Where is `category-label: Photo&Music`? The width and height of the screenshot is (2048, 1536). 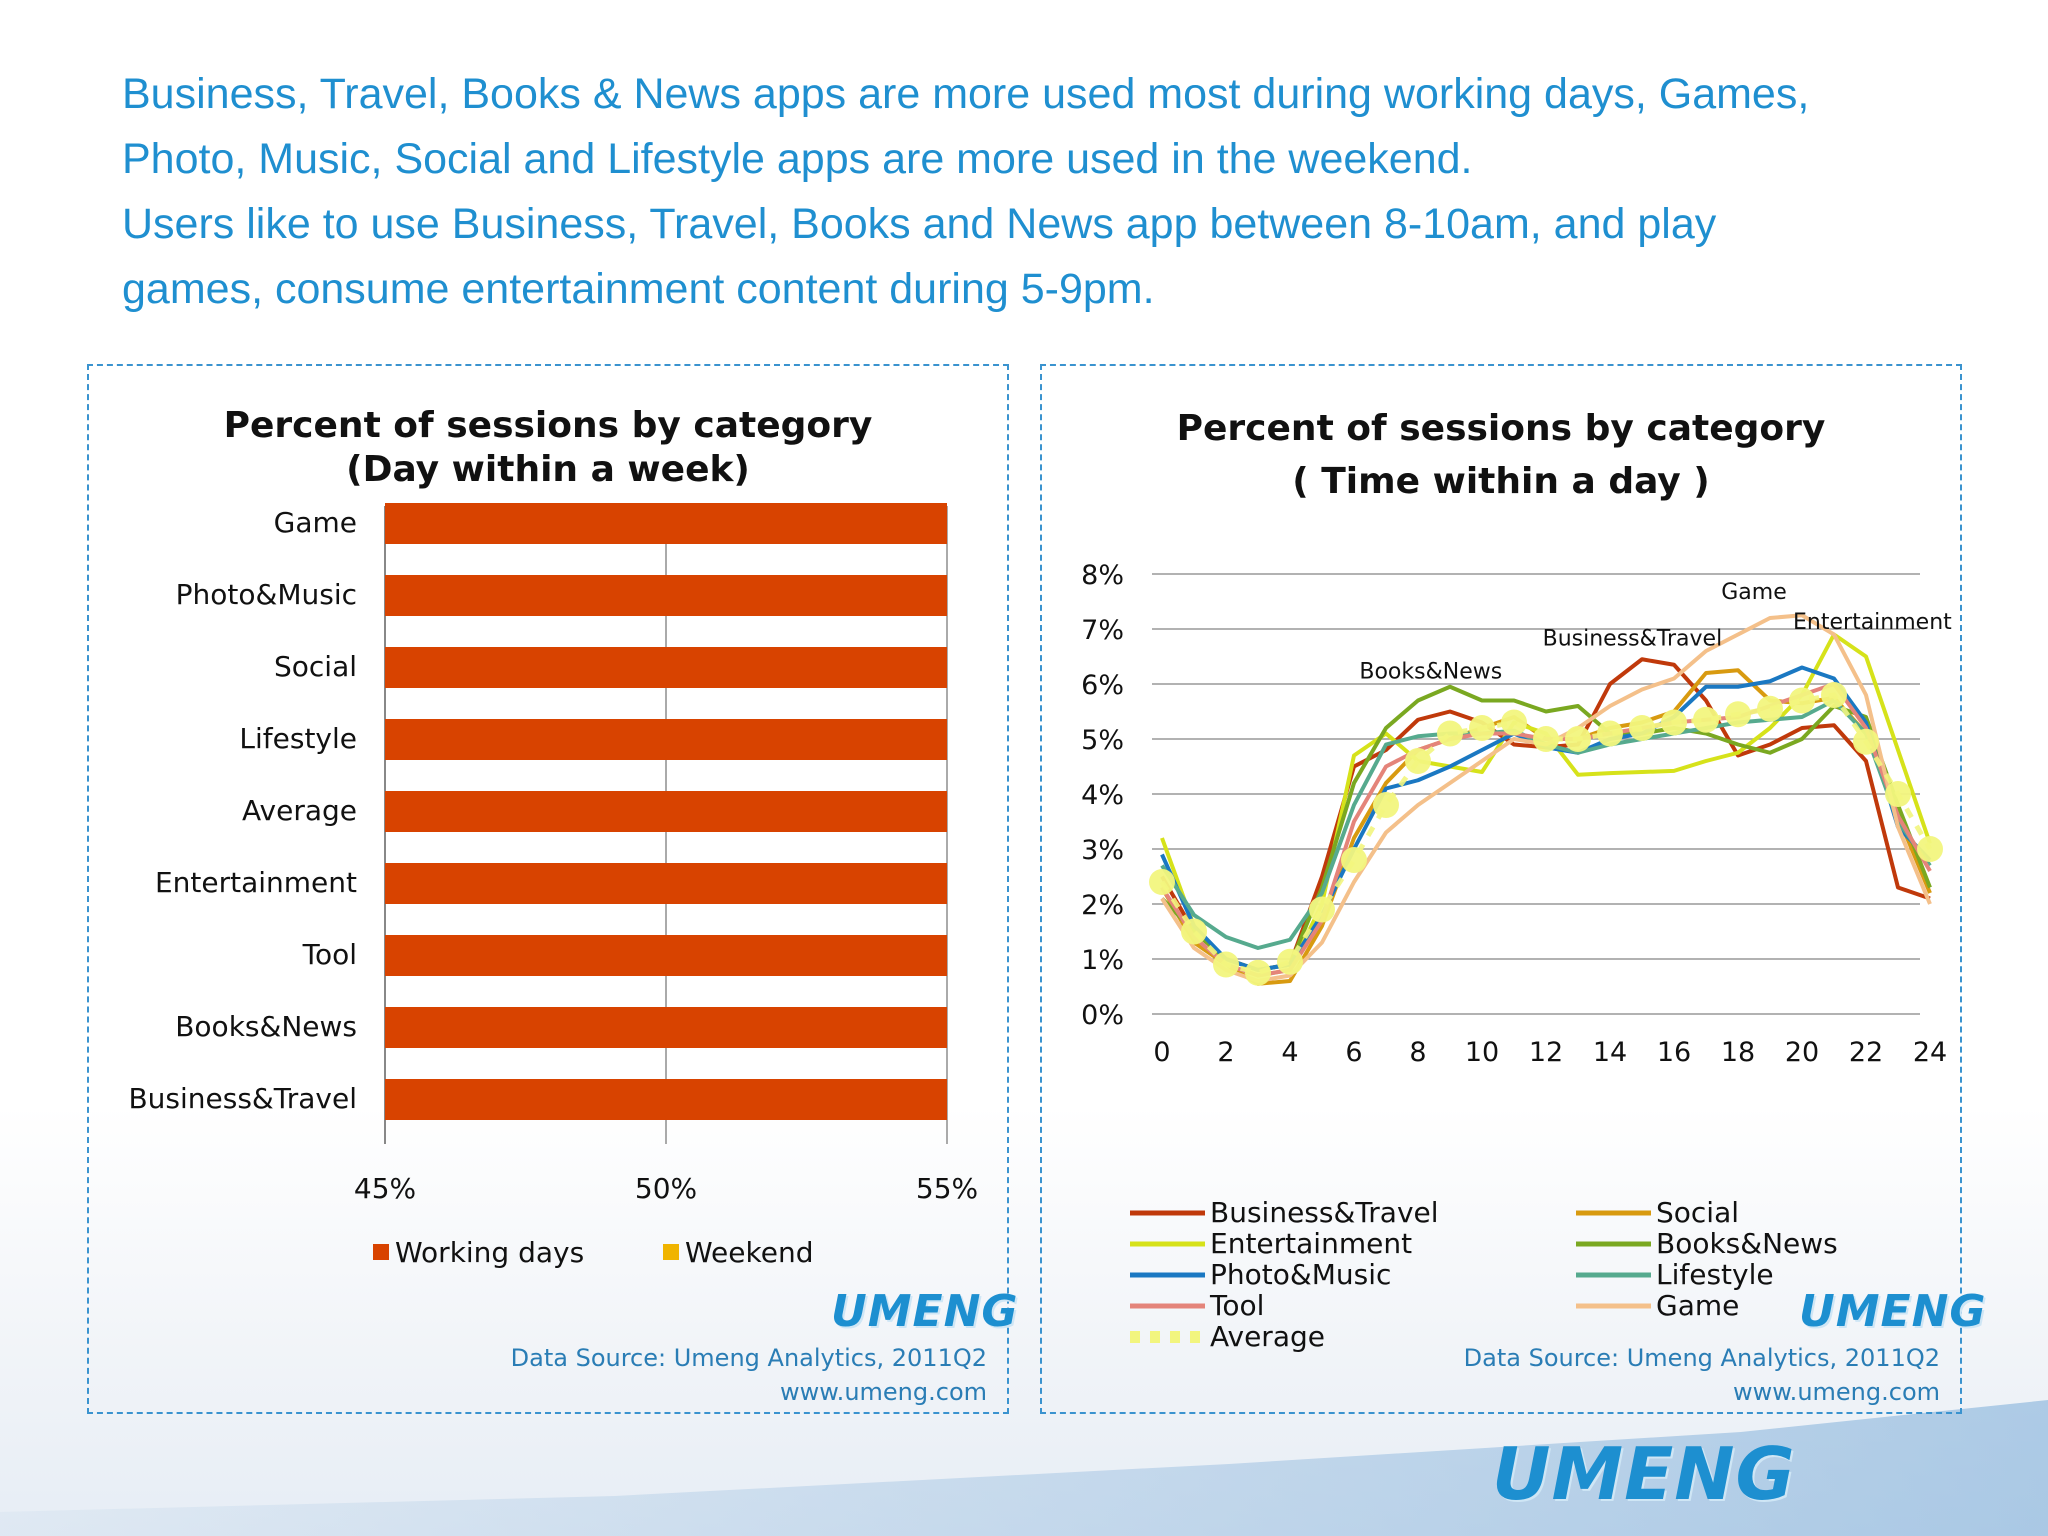 category-label: Photo&Music is located at coordinates (266, 594).